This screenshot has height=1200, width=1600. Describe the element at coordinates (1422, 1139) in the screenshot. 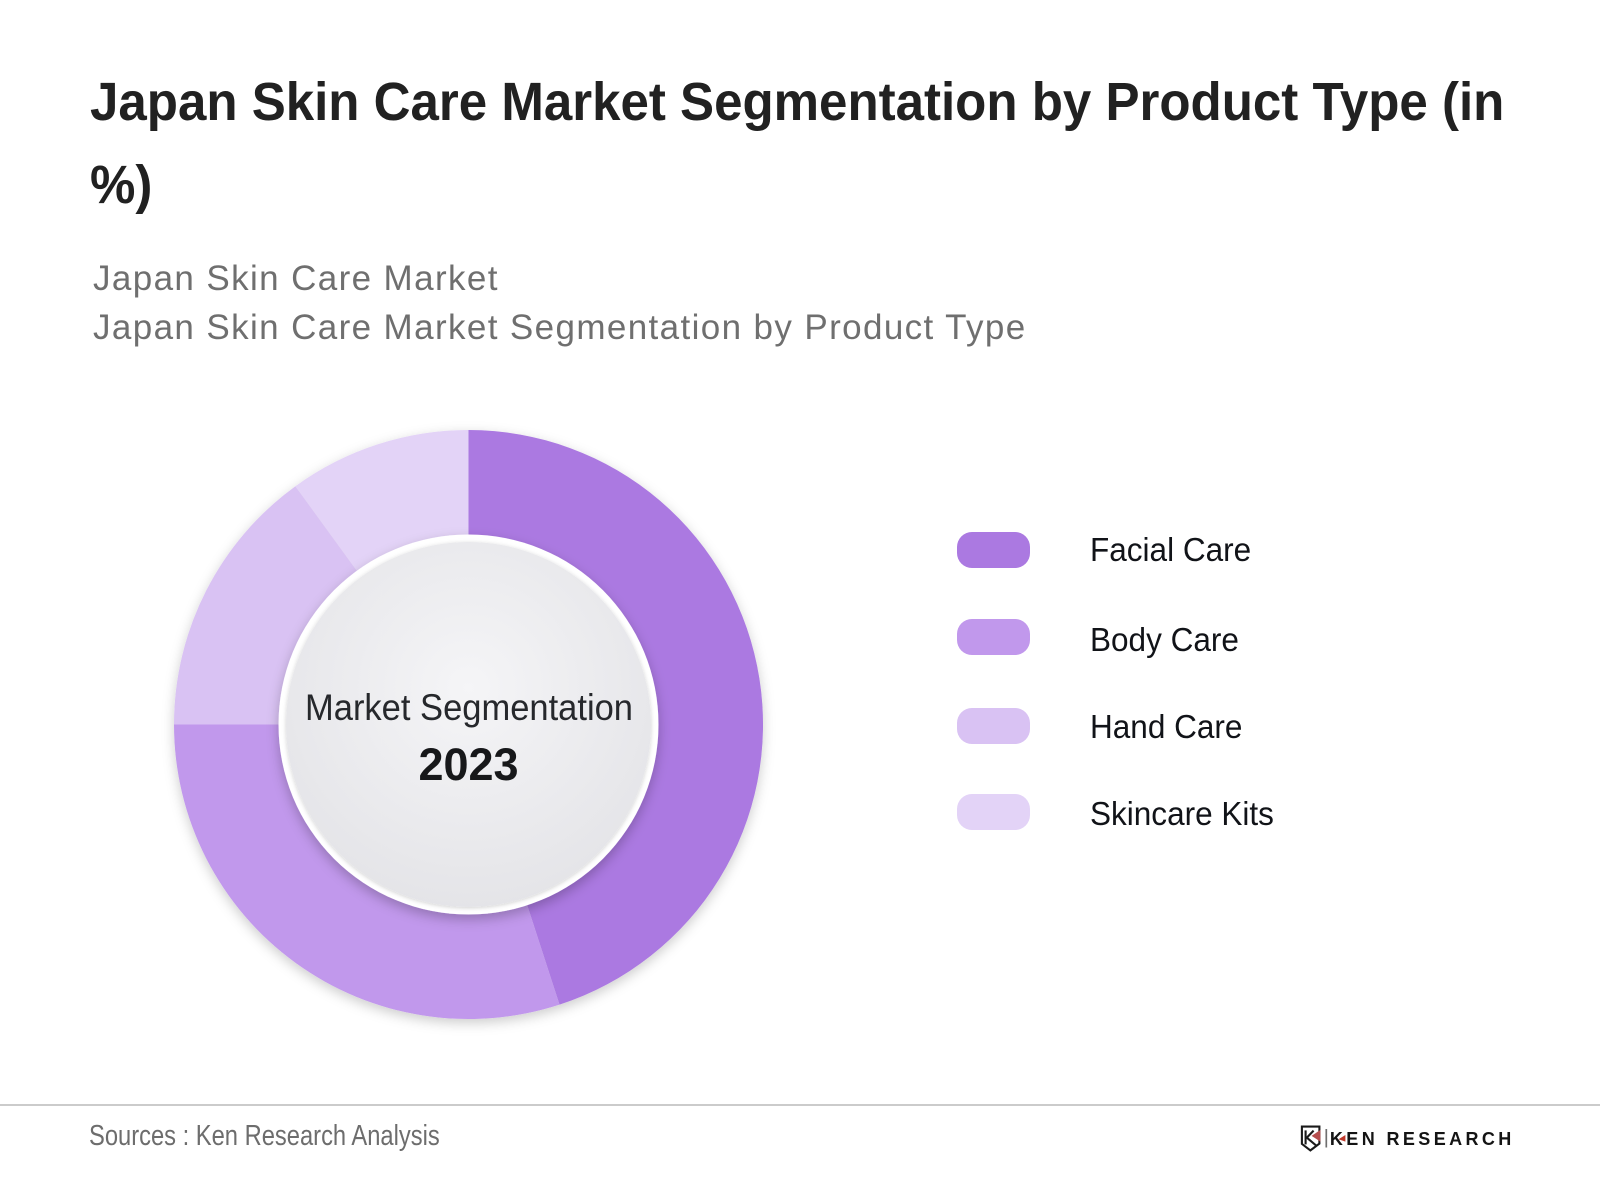

I see `svg-text: KEN RESEARCH` at that location.